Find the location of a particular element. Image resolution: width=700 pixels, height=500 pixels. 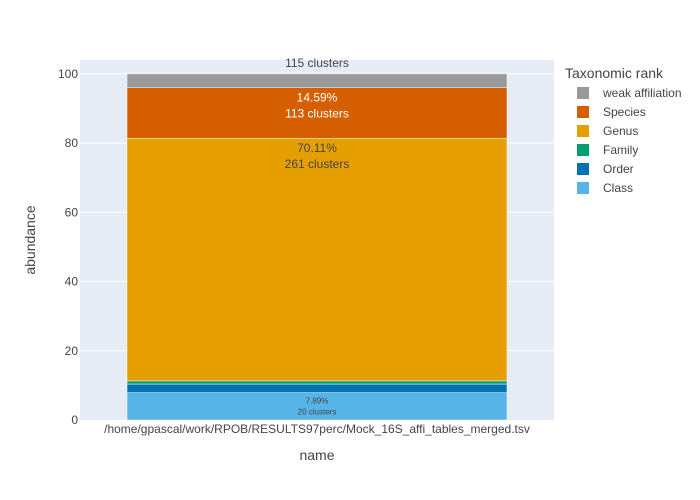

y-tick-label: 0 is located at coordinates (74, 420).